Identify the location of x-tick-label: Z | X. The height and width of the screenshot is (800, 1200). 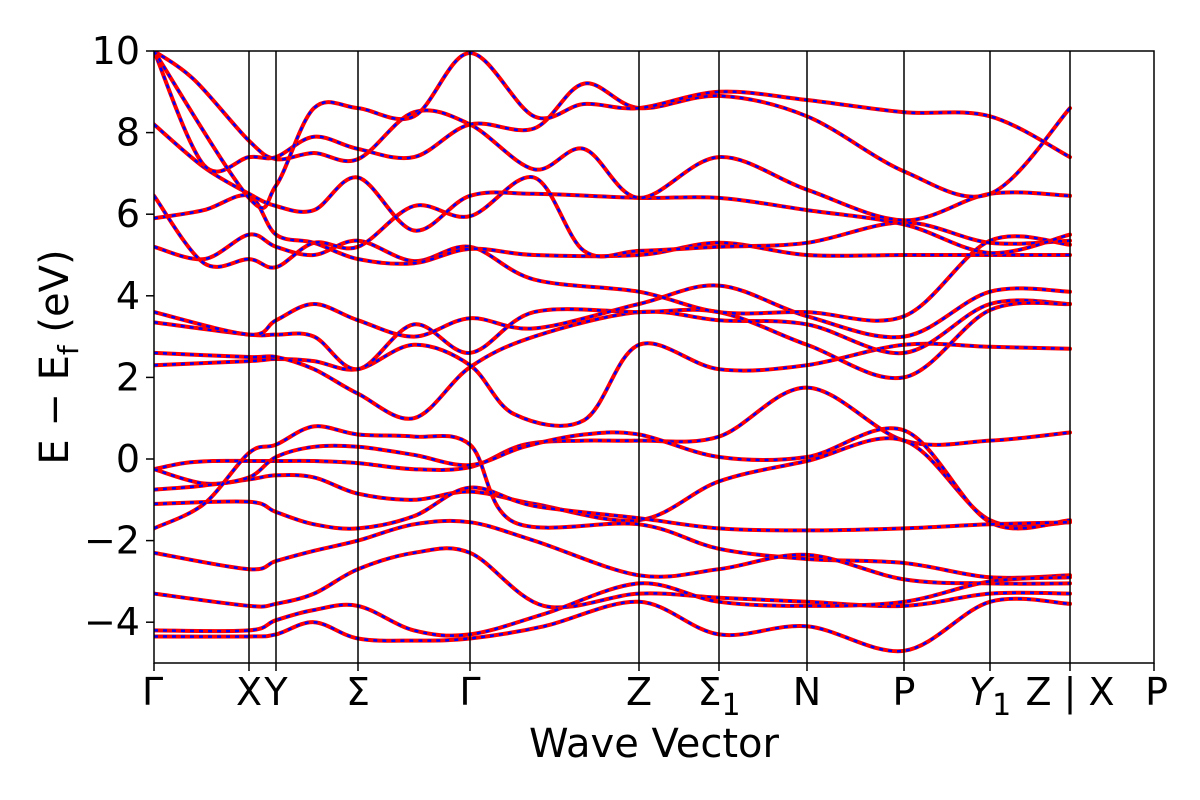
(1069, 692).